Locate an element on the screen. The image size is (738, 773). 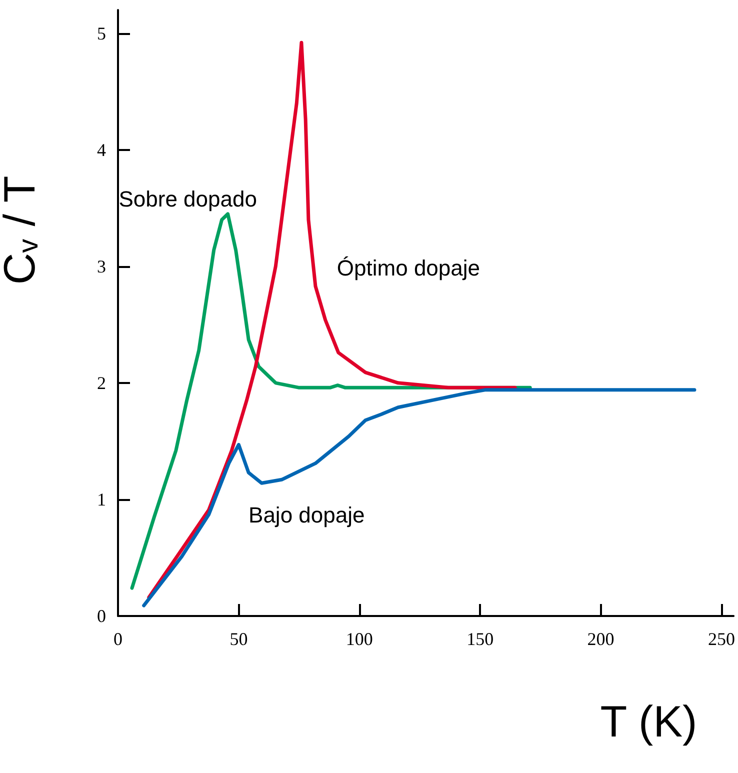
y-axis-title: Cv / T is located at coordinates (22, 230).